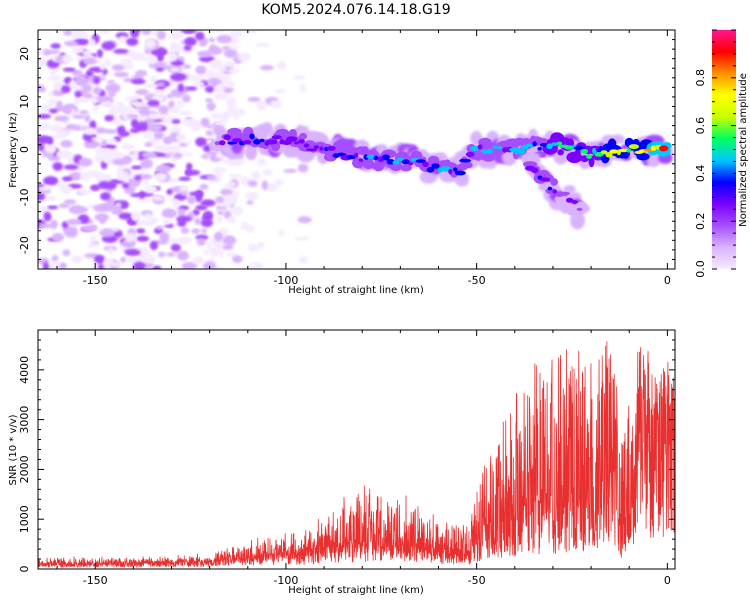  What do you see at coordinates (24, 370) in the screenshot?
I see `tick-label: 4000` at bounding box center [24, 370].